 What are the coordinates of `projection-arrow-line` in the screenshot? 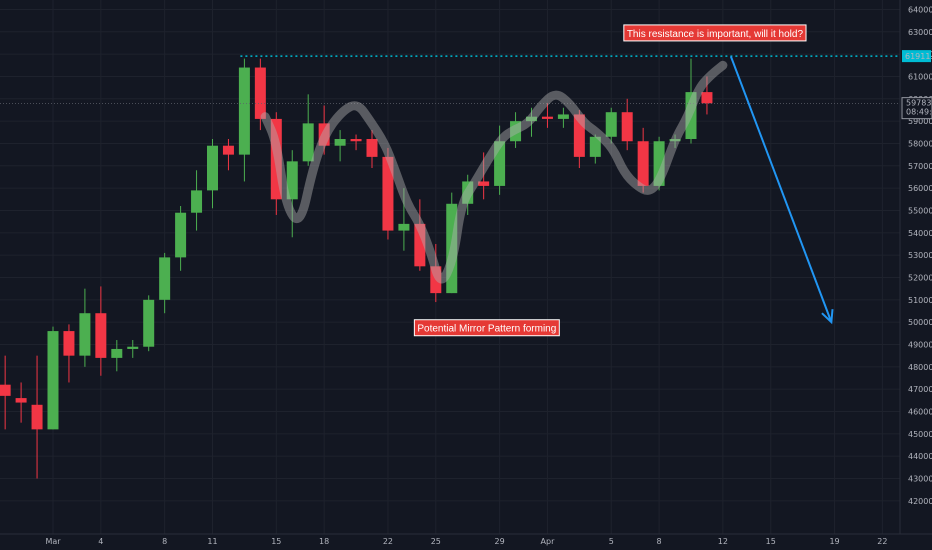 It's located at (781, 189).